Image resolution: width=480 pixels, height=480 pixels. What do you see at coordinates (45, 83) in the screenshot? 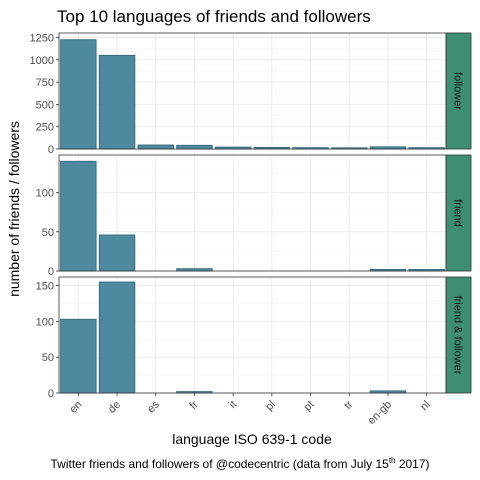
I see `y-tick-label: 750` at bounding box center [45, 83].